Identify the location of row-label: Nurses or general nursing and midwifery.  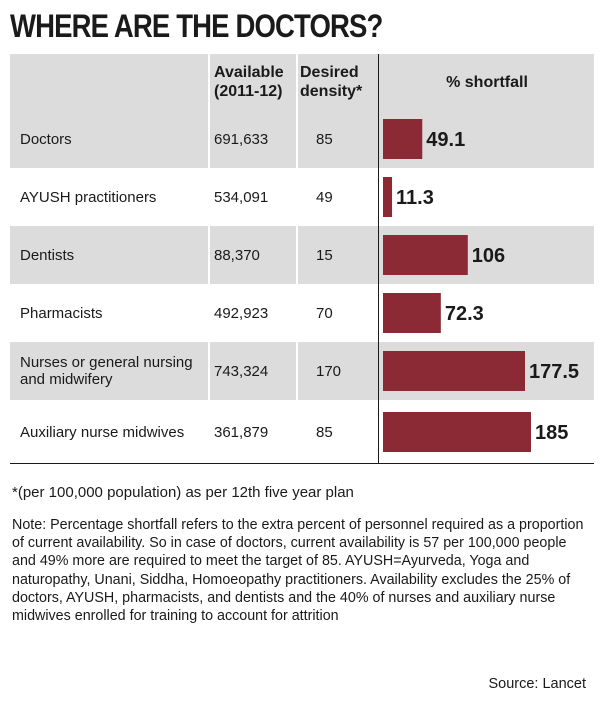
(106, 371).